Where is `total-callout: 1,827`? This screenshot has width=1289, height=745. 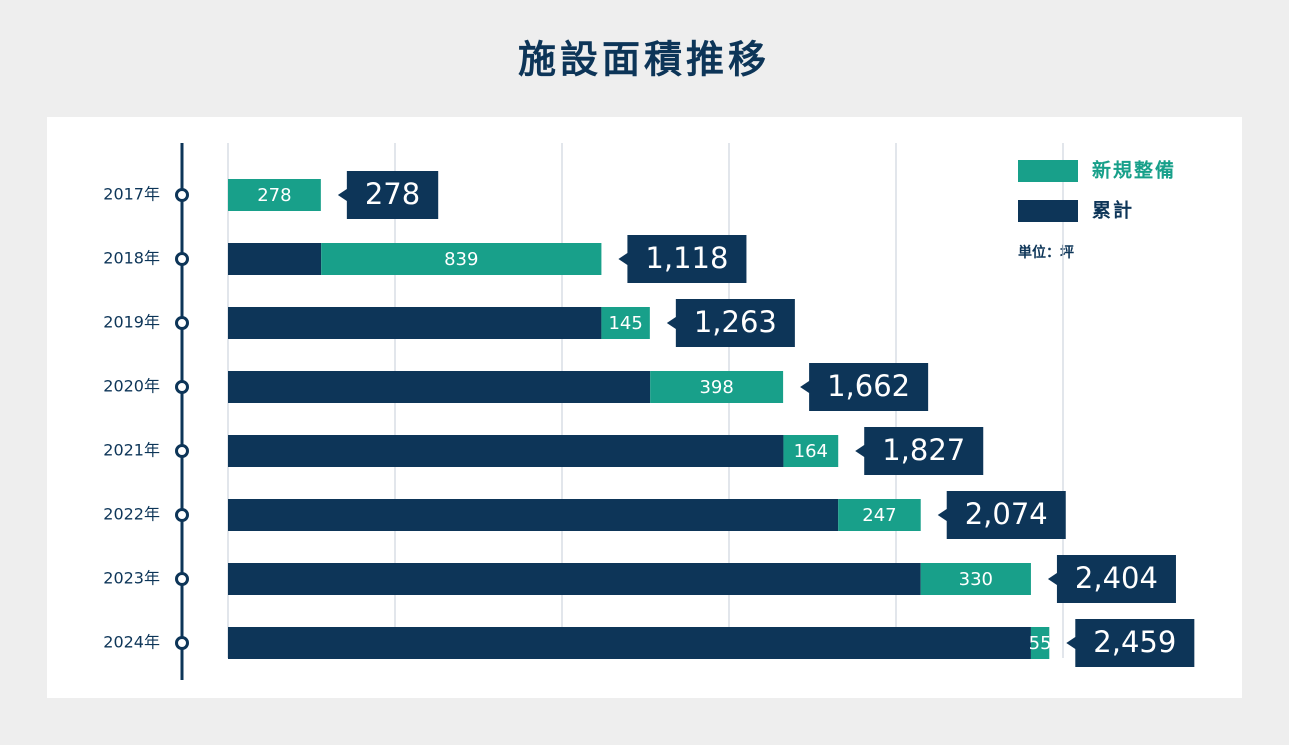
total-callout: 1,827 is located at coordinates (919, 451).